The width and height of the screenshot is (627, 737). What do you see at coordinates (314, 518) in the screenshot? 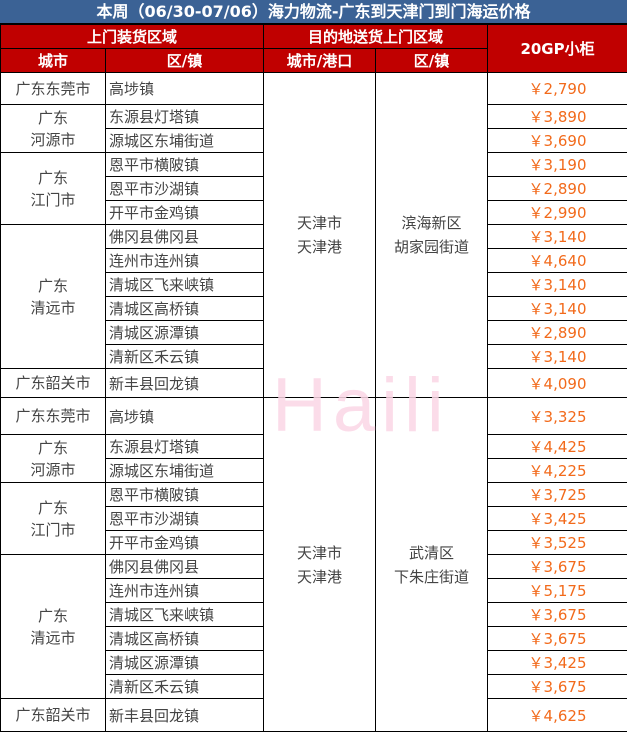
I see `table-row: 恩平市沙湖镇 ￥3,425` at bounding box center [314, 518].